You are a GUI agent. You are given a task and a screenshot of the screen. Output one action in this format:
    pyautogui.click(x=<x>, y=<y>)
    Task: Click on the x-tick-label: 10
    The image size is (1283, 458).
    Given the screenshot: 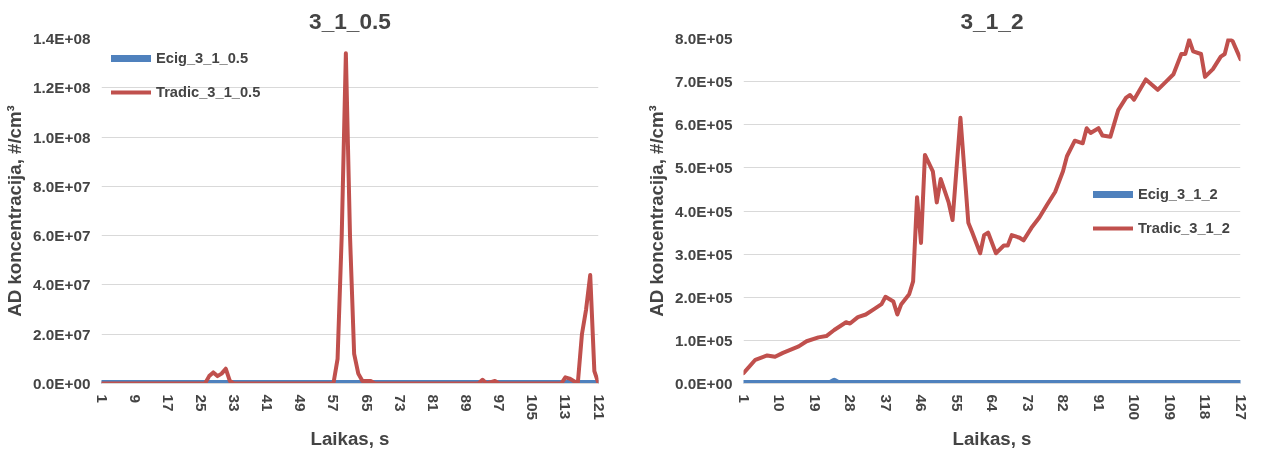 What is the action you would take?
    pyautogui.click(x=779, y=403)
    